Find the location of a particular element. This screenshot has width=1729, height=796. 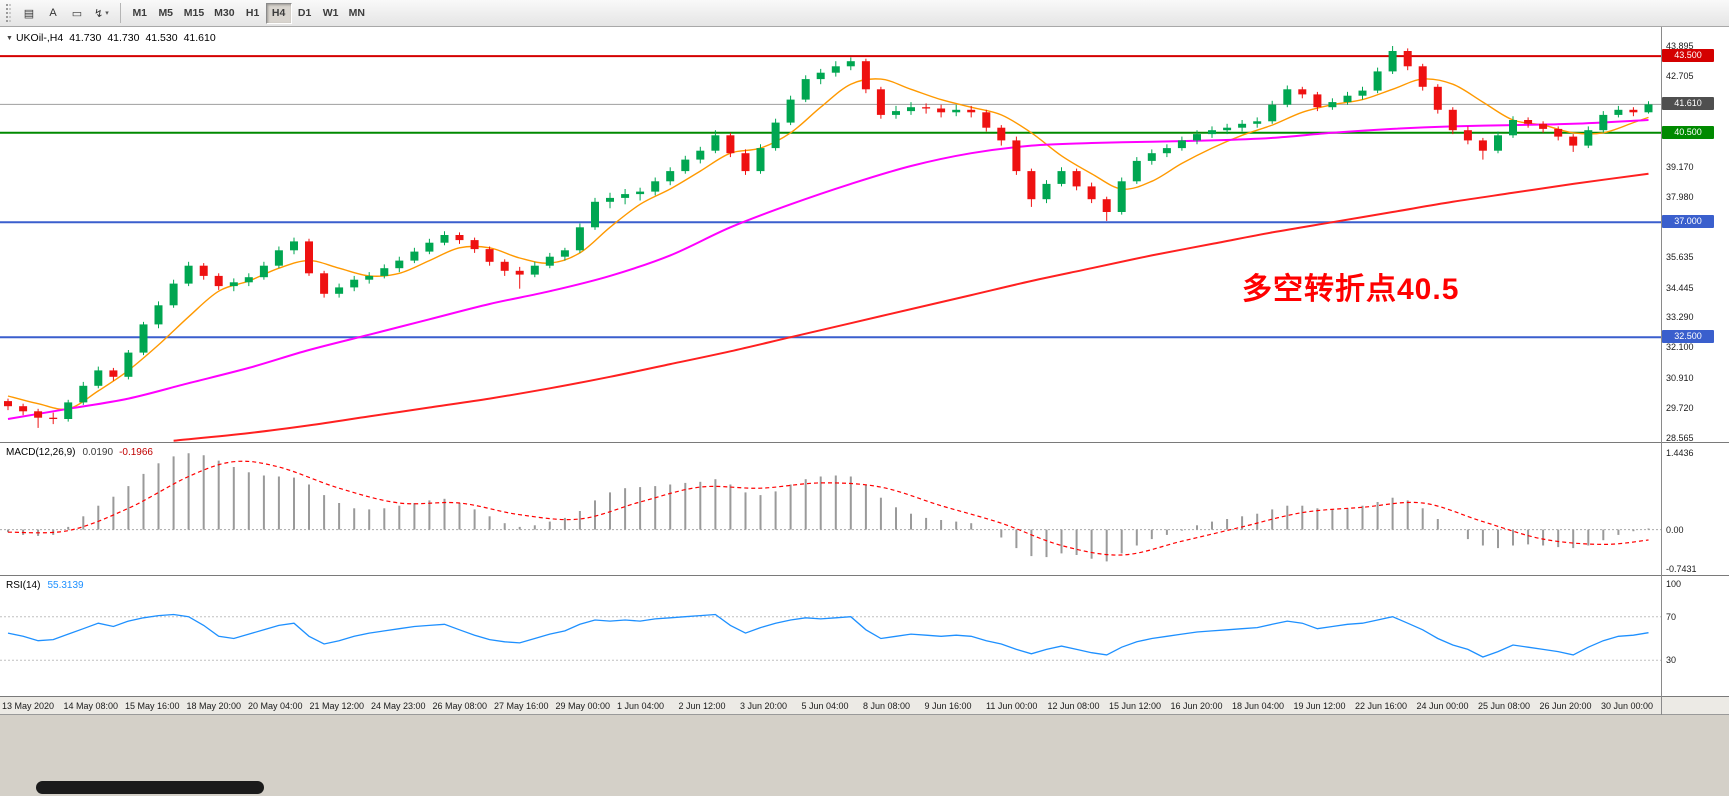

macd-signal-value: -0.1966 is located at coordinates (136, 452).